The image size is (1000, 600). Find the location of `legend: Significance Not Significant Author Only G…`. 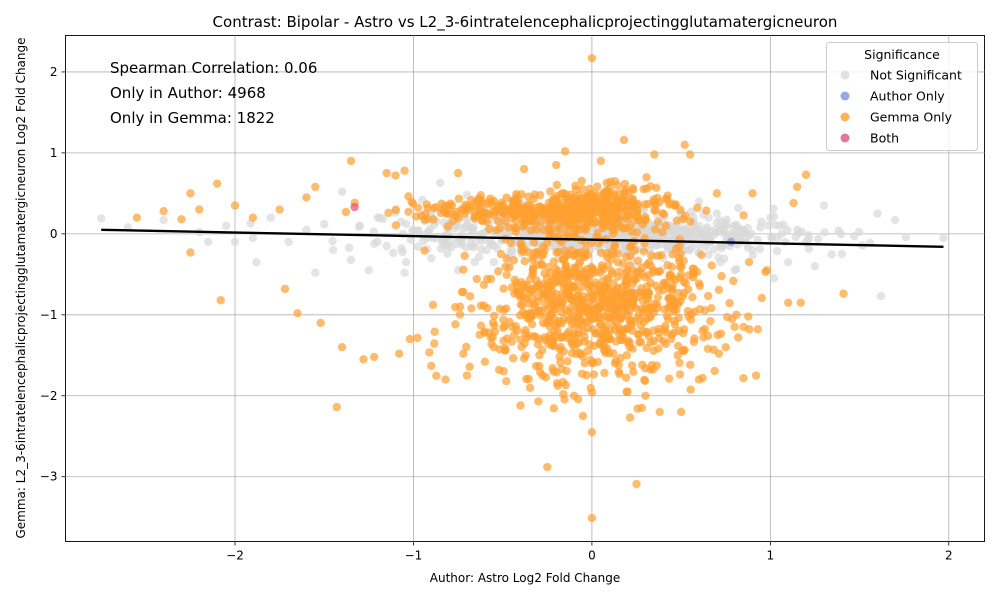

legend: Significance Not Significant Author Only G… is located at coordinates (902, 96).